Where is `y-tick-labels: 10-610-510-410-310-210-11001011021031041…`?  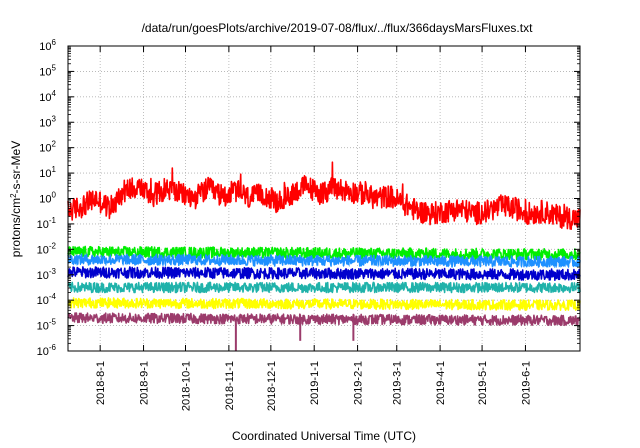 y-tick-labels: 10-610-510-410-310-210-11001011021031041… is located at coordinates (47, 198).